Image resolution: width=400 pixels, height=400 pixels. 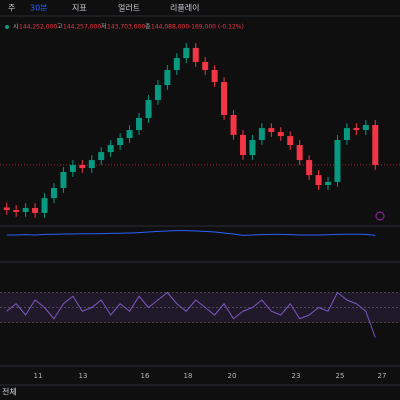 I want to click on oscillator-line, so click(x=191, y=314).